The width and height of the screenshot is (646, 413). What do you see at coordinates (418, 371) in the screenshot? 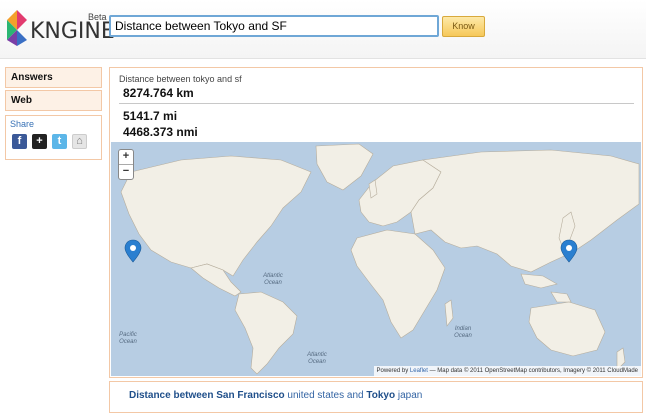
I see `leaflet-link: Leaflet` at bounding box center [418, 371].